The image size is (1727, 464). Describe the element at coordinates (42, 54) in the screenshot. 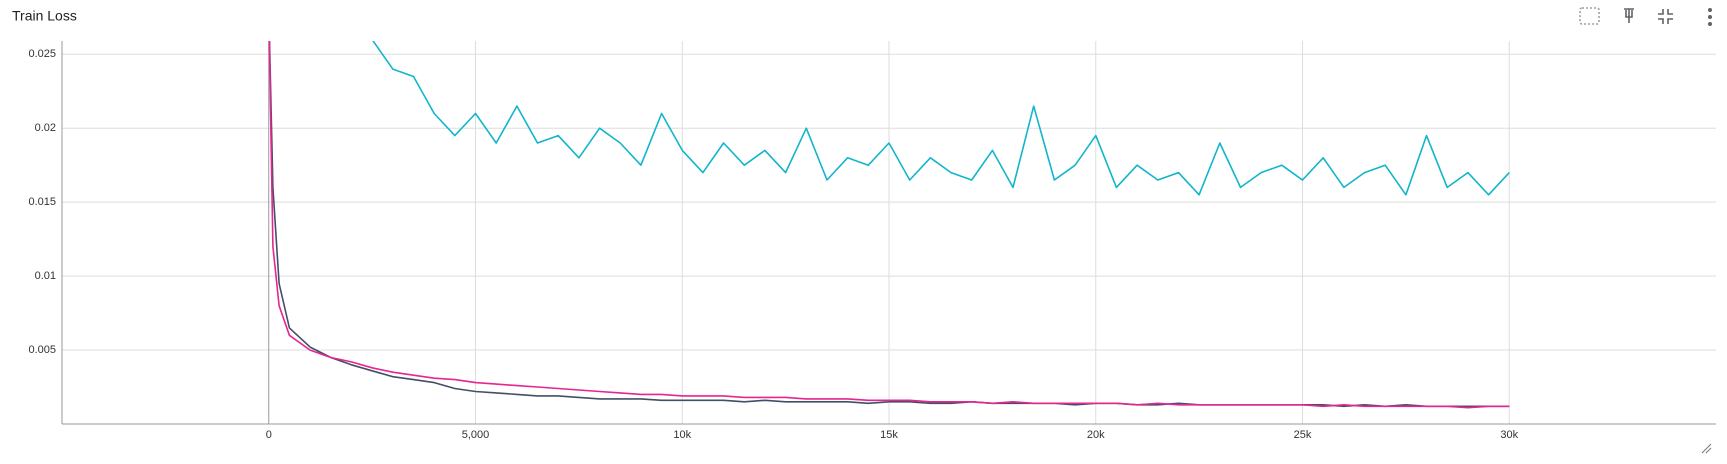

I see `y-tick-label: 0.025` at that location.